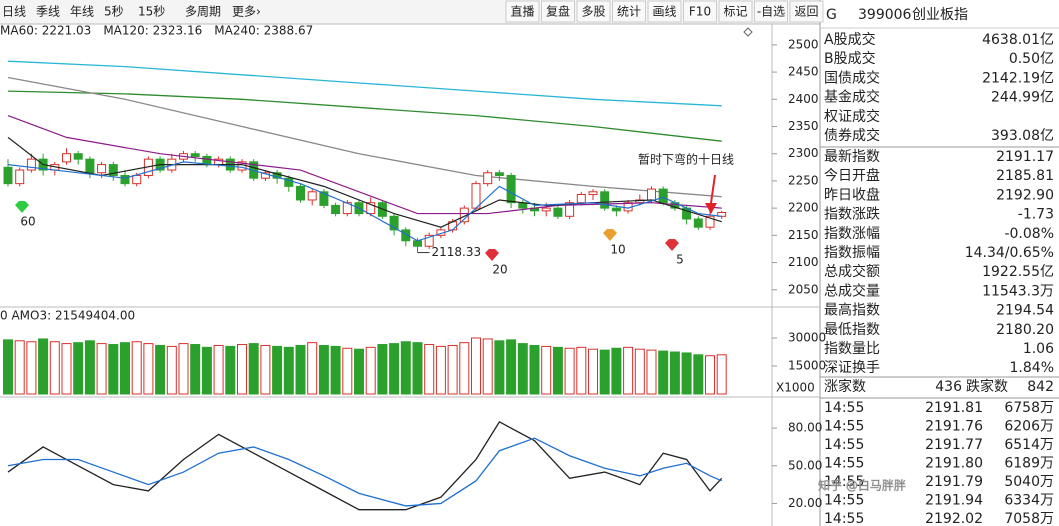  I want to click on legend-entry: MA60: 2221.03, so click(45, 31).